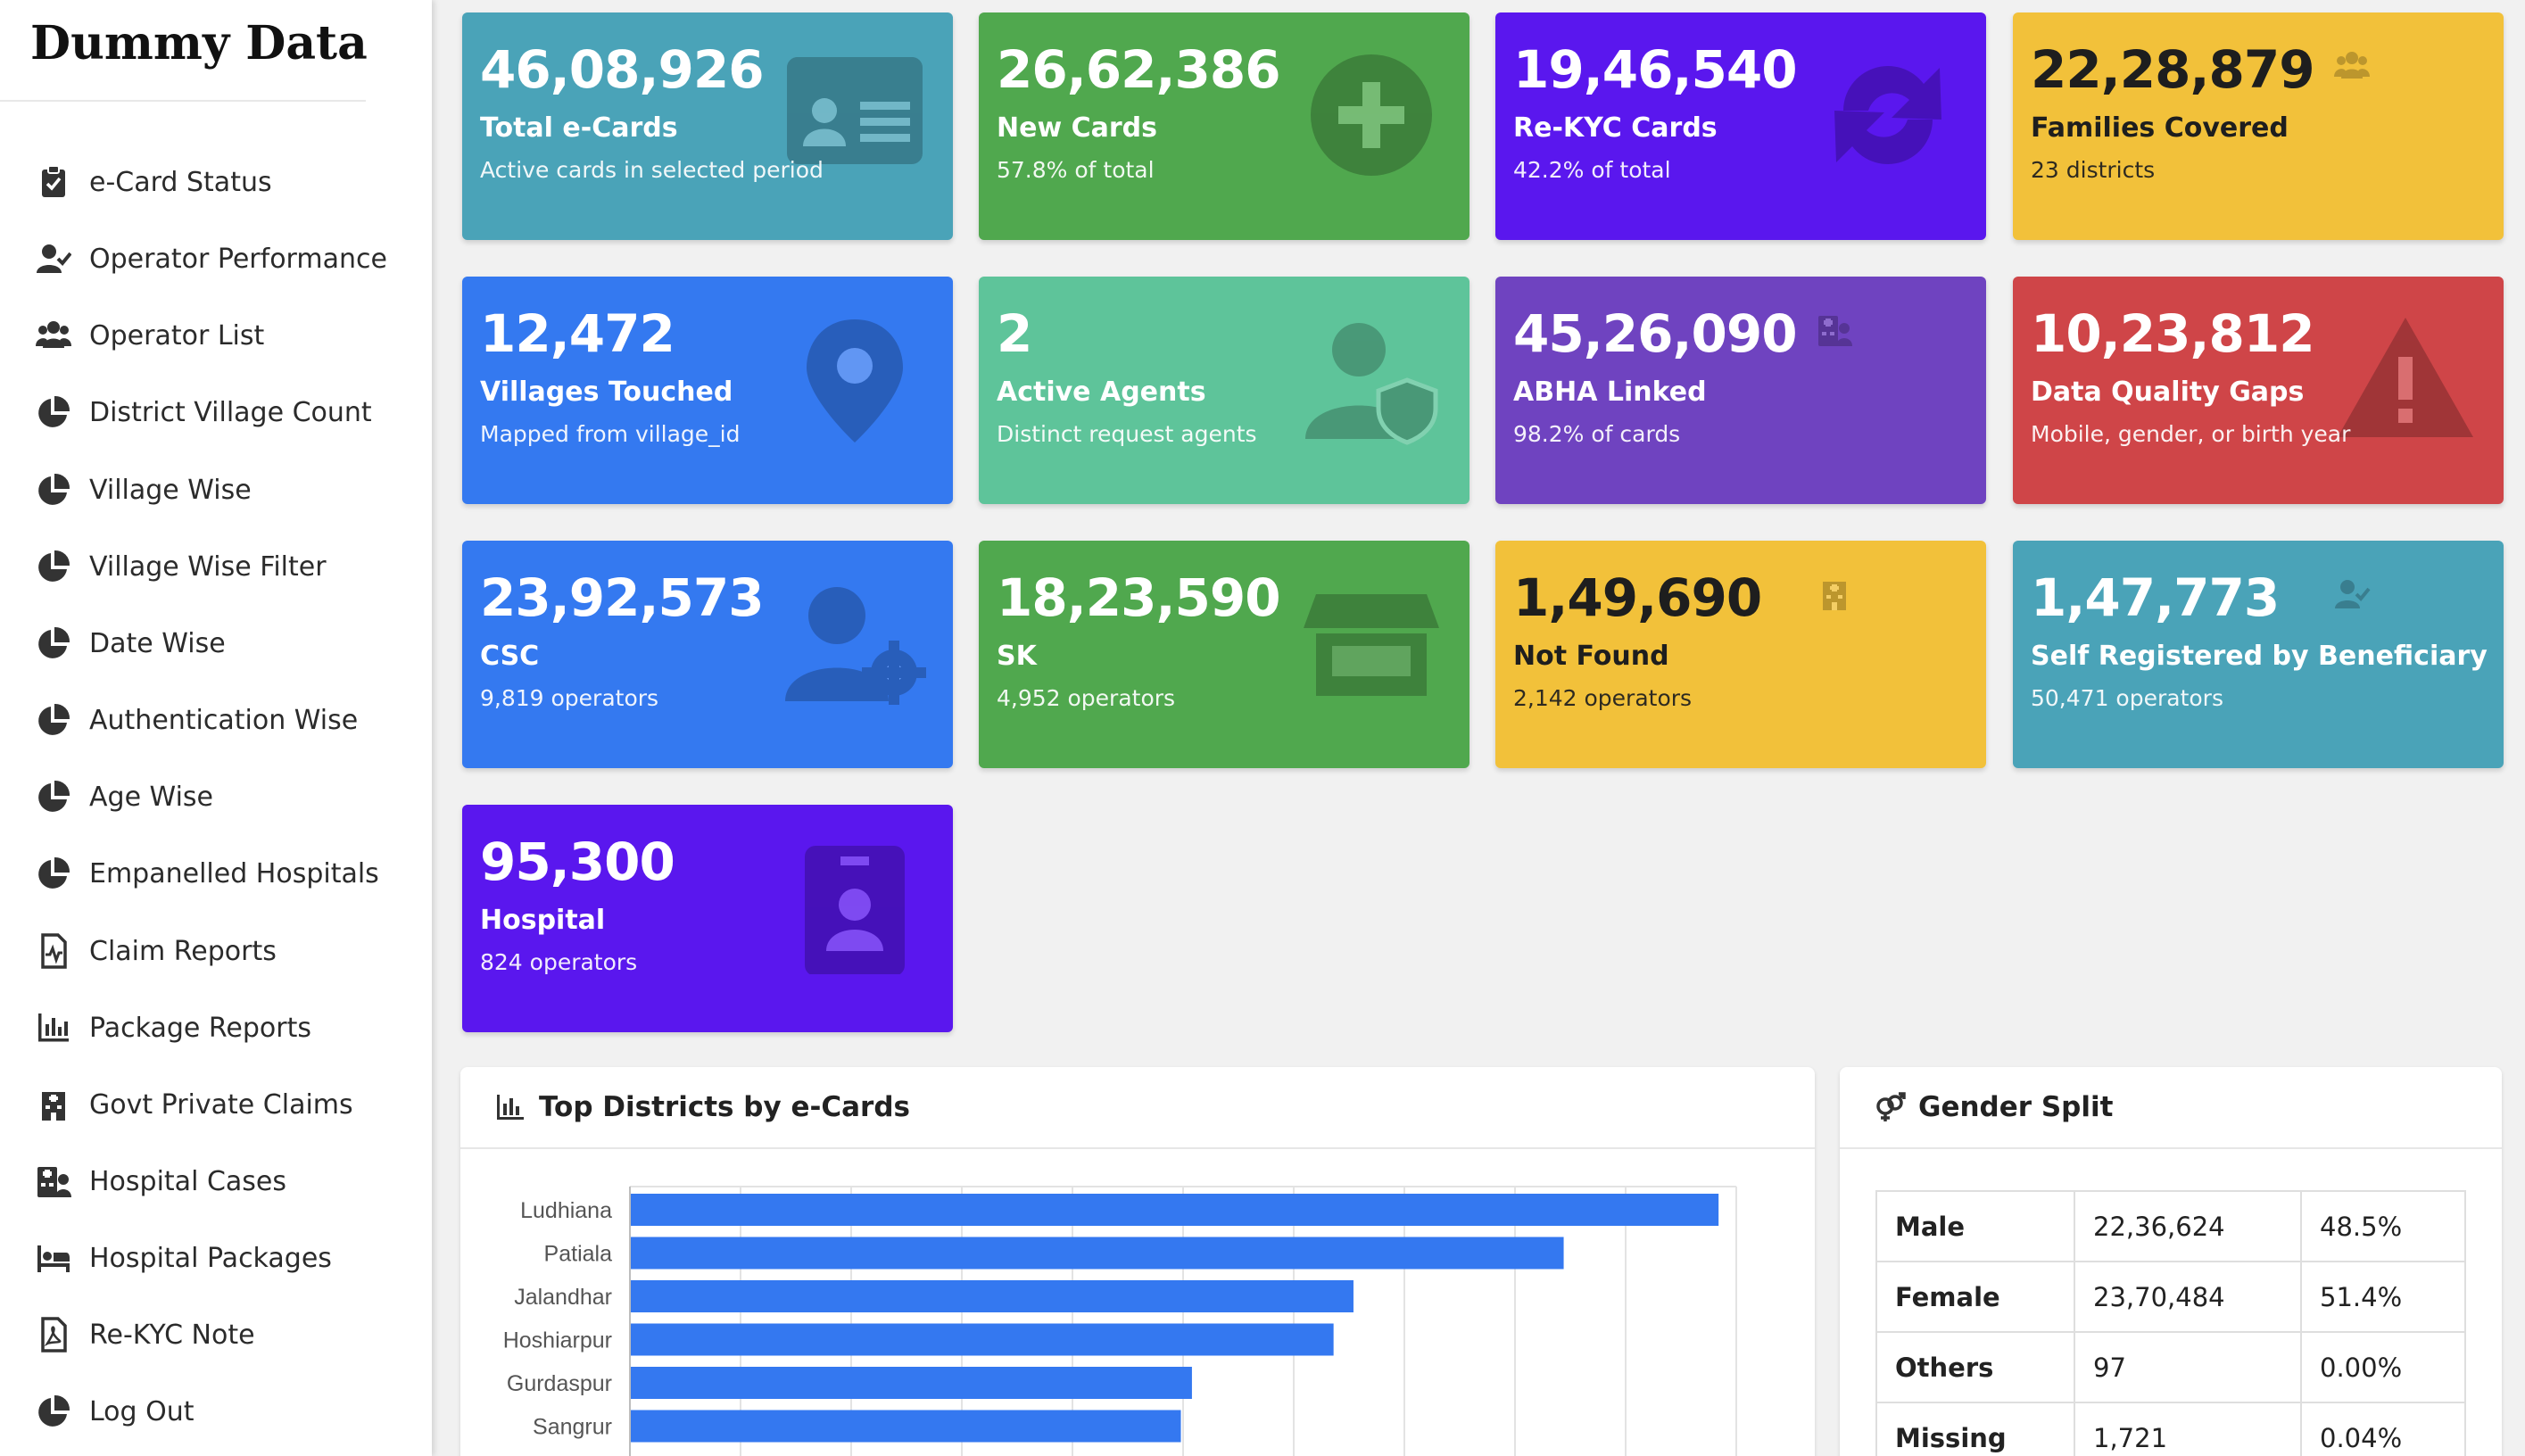 This screenshot has height=1456, width=2525. Describe the element at coordinates (1638, 597) in the screenshot. I see `stat-value: 1,49,690` at that location.